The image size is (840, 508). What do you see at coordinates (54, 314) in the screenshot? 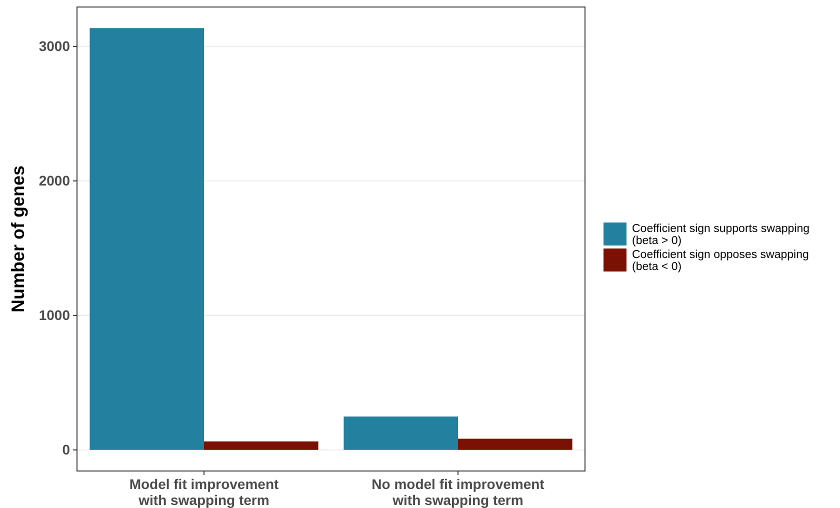
I see `y-tick-label: 1000` at bounding box center [54, 314].